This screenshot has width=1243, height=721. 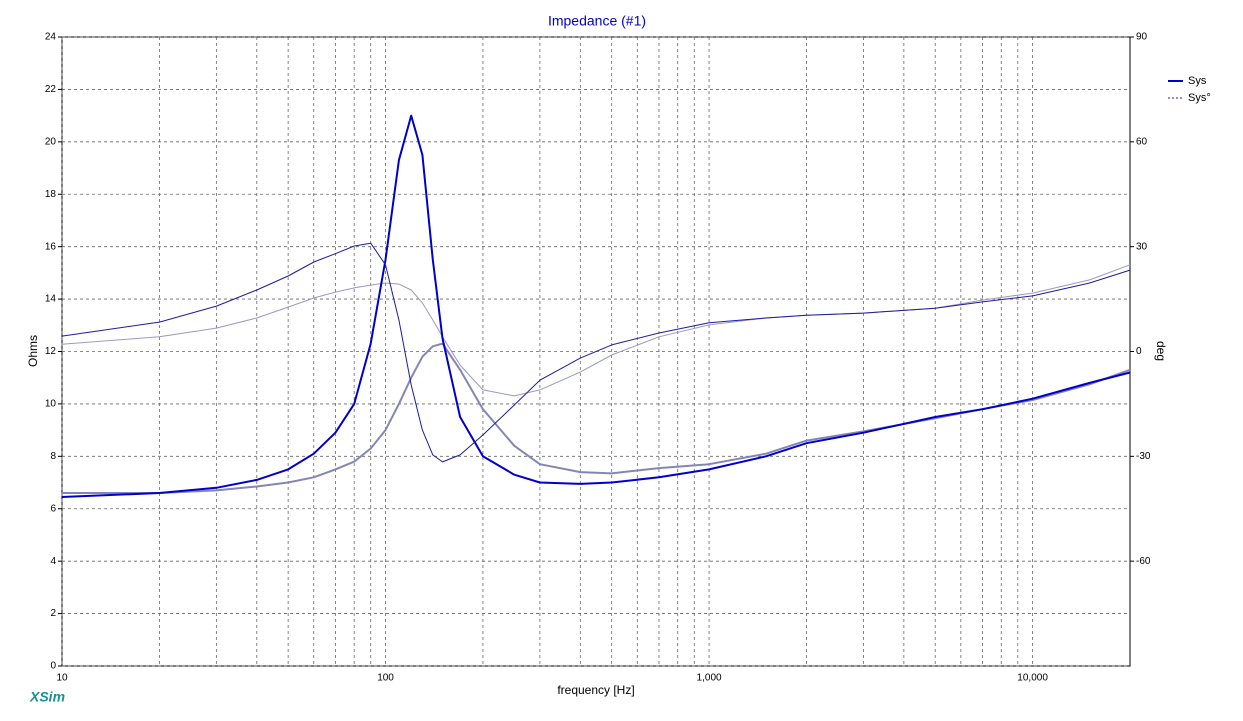 What do you see at coordinates (1142, 141) in the screenshot?
I see `y2-tick-label: 60` at bounding box center [1142, 141].